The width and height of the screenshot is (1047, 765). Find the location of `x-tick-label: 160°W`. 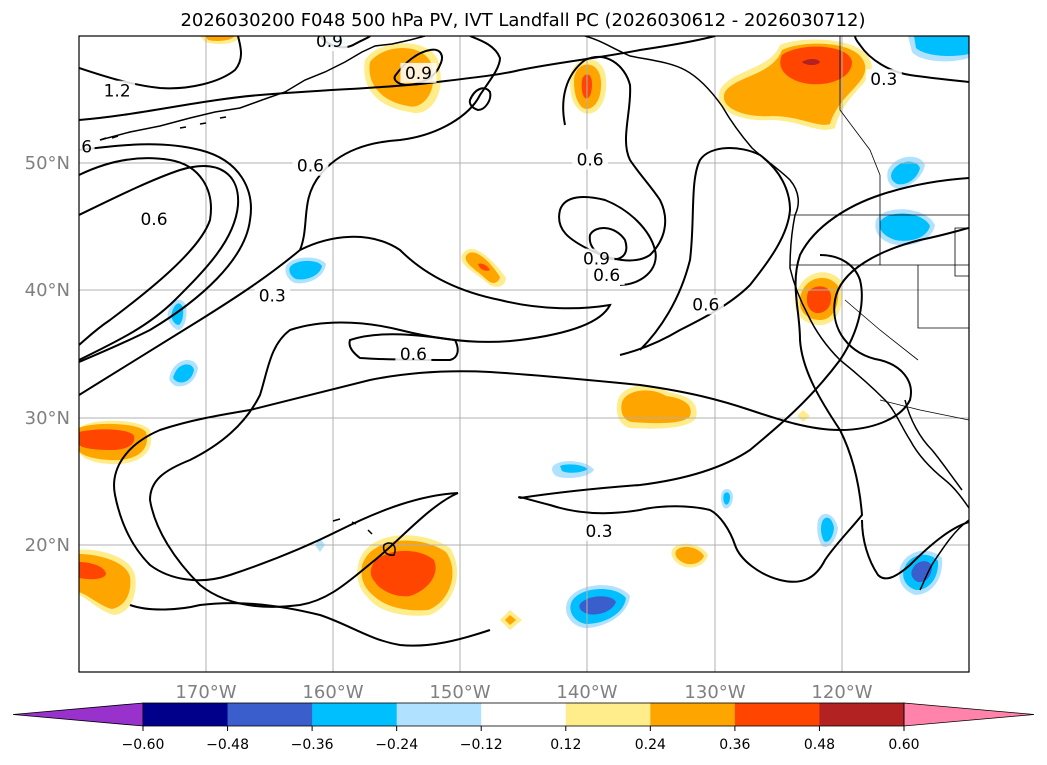

x-tick-label: 160°W is located at coordinates (332, 692).